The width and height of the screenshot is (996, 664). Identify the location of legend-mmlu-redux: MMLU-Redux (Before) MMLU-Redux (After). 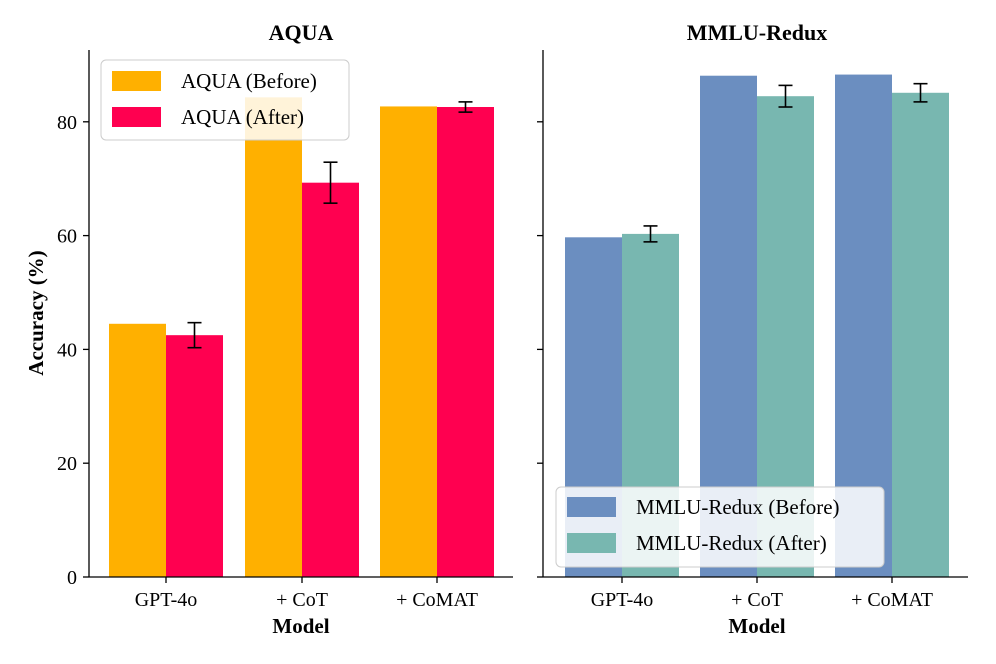
(720, 527).